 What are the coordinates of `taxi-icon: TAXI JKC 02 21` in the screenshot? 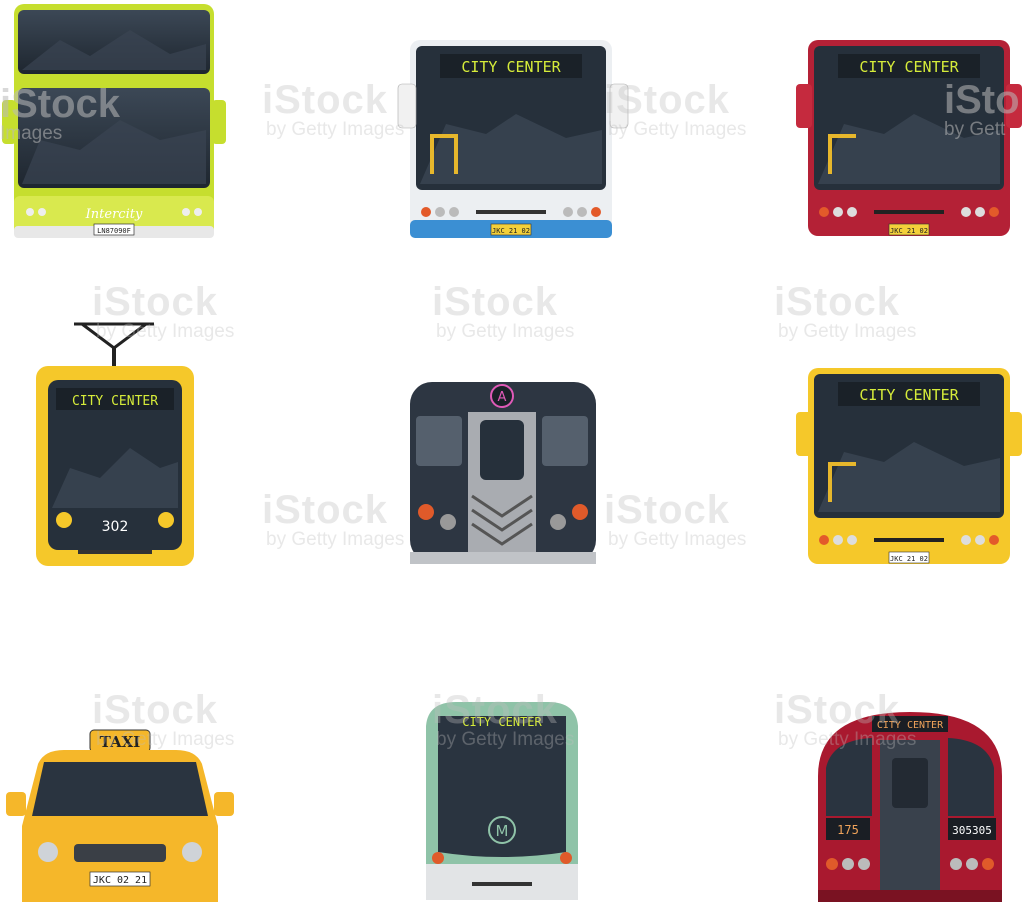 It's located at (120, 815).